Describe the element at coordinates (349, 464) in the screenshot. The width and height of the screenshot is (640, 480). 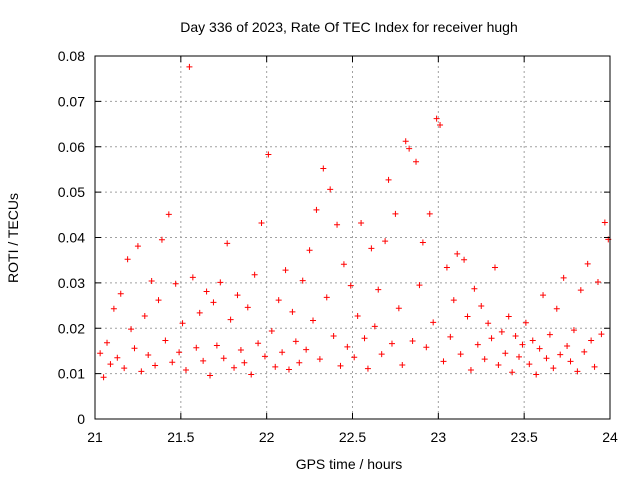
I see `x-axis-label: GPS time / hours` at that location.